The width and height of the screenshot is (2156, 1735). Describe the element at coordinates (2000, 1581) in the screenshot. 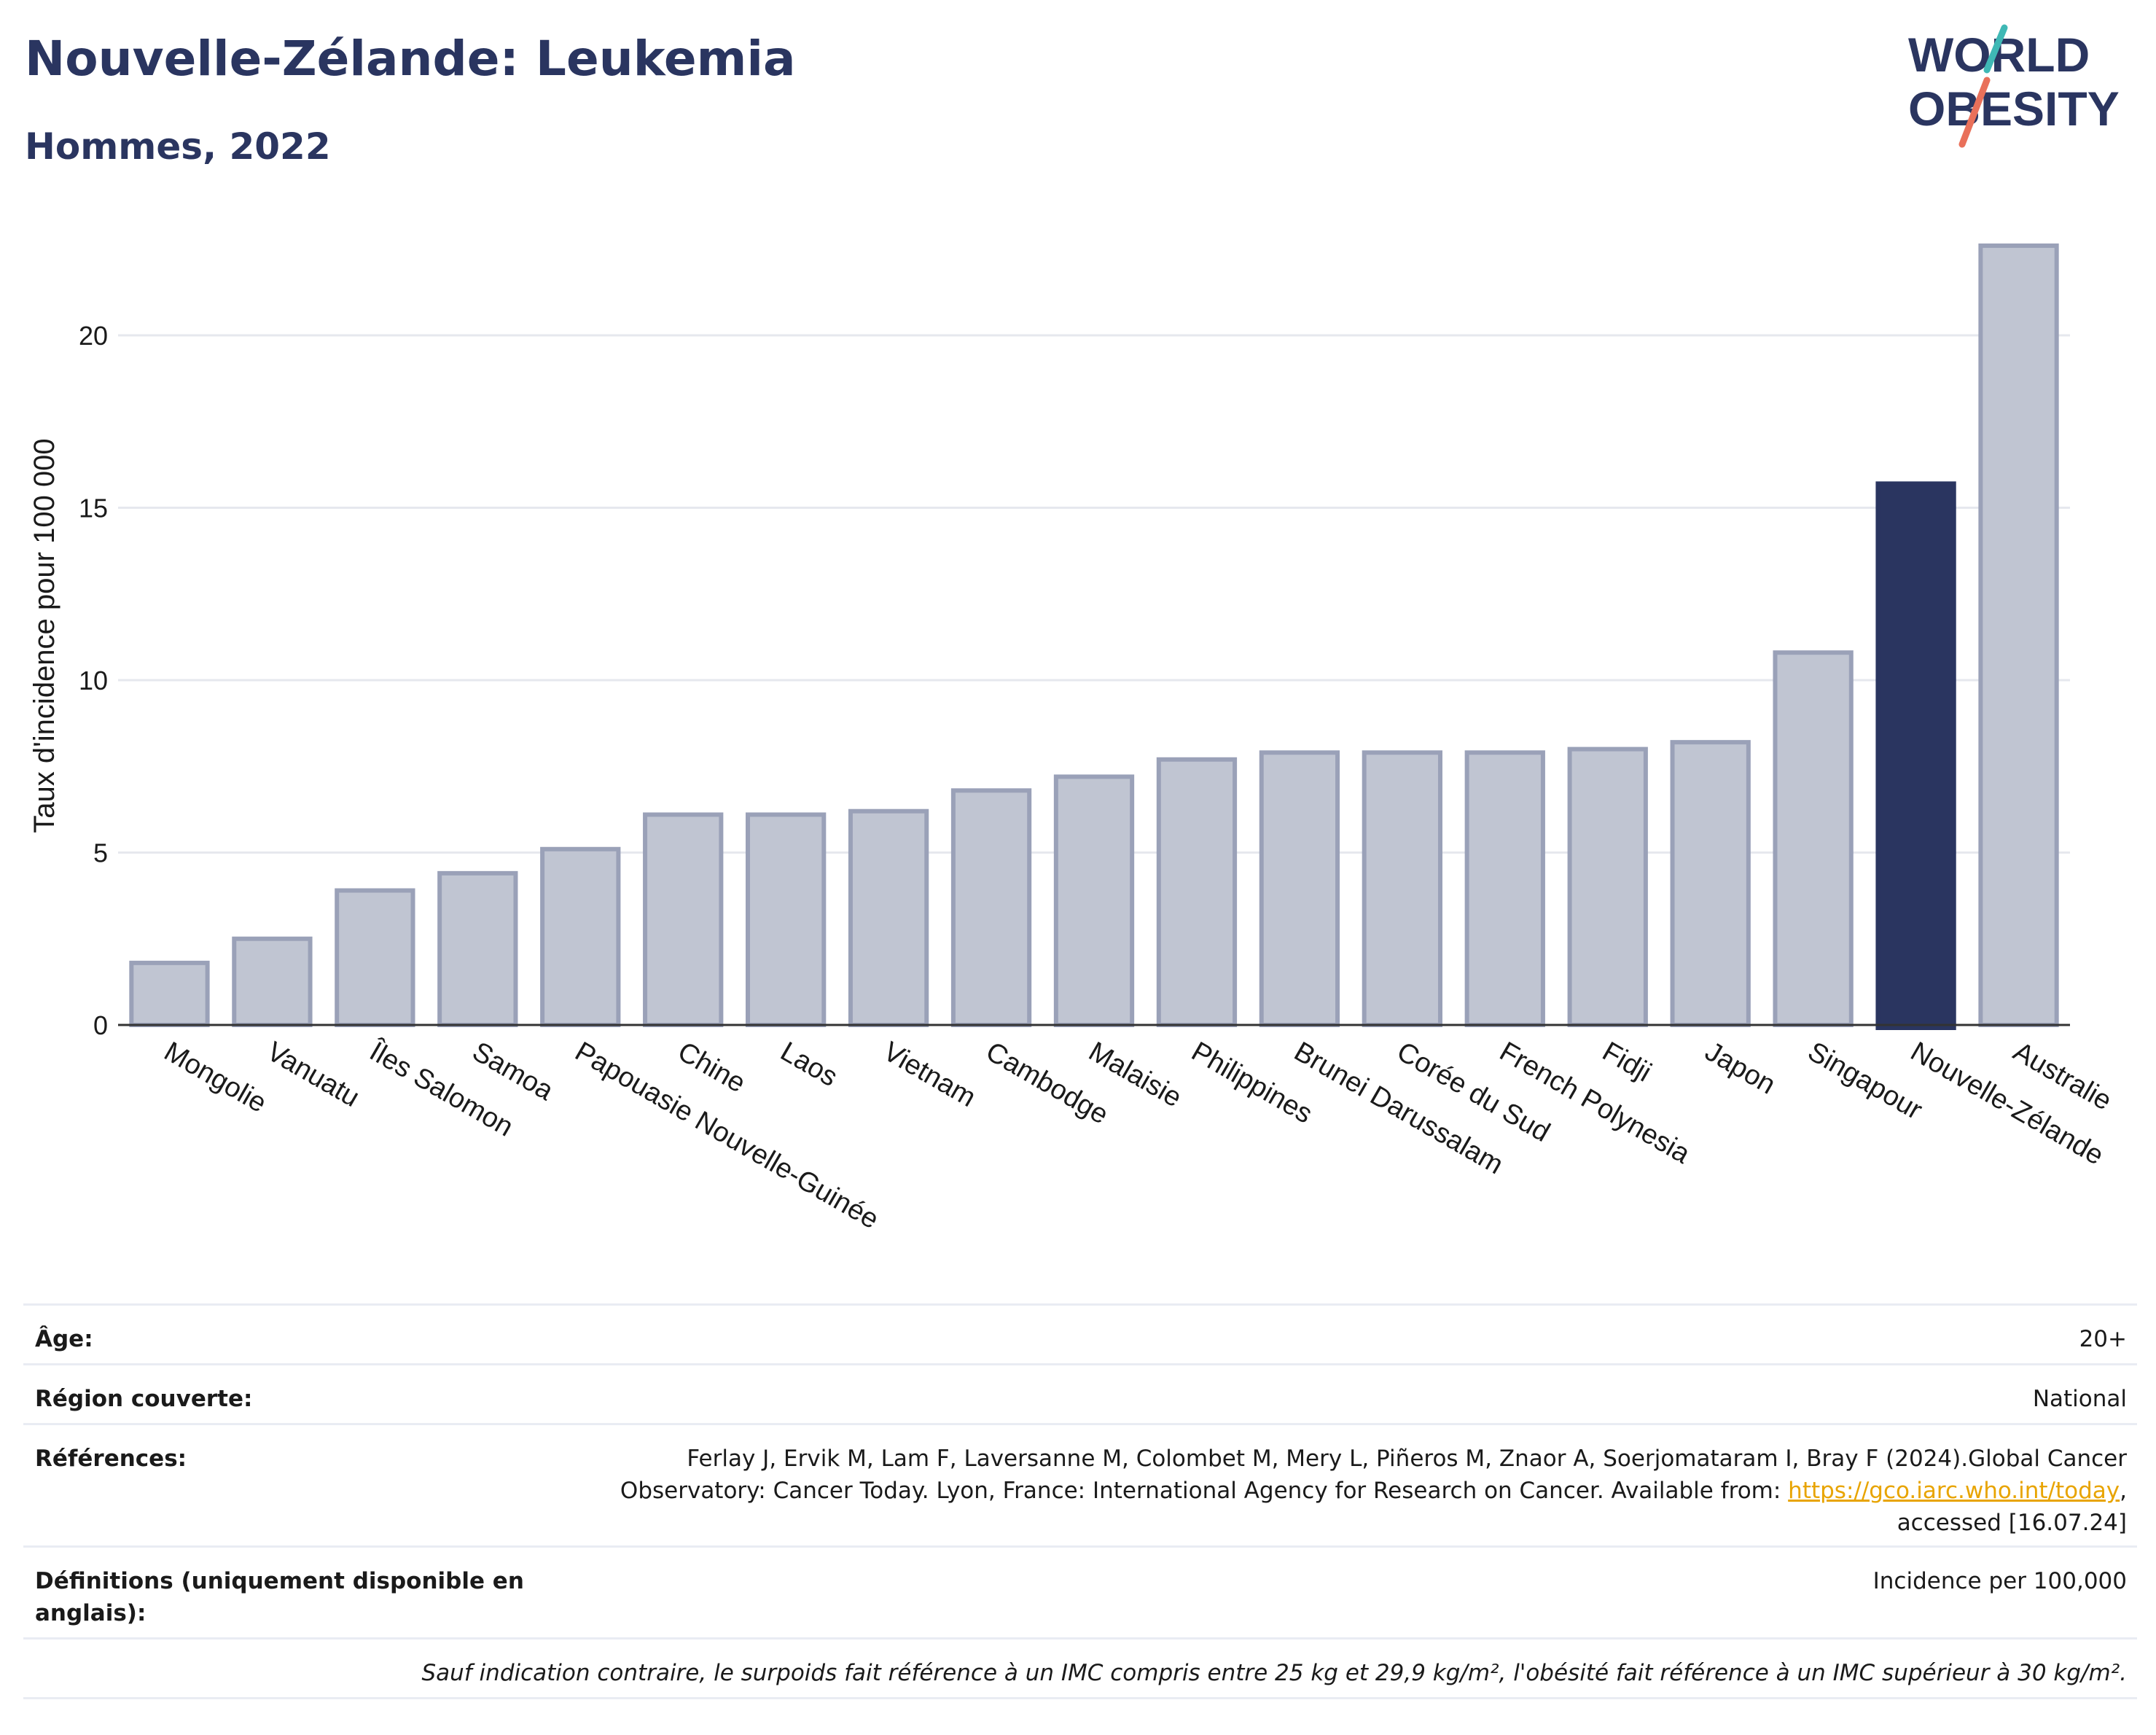

I see `definitions-value: Incidence per 100,000` at that location.